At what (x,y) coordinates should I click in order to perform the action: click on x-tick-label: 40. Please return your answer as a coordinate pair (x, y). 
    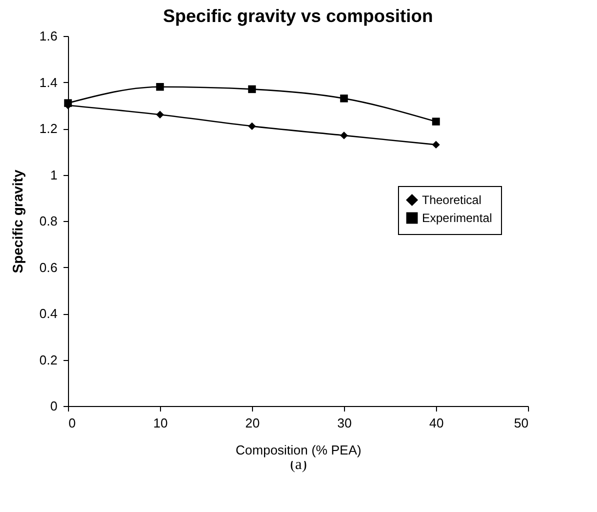
    Looking at the image, I should click on (436, 423).